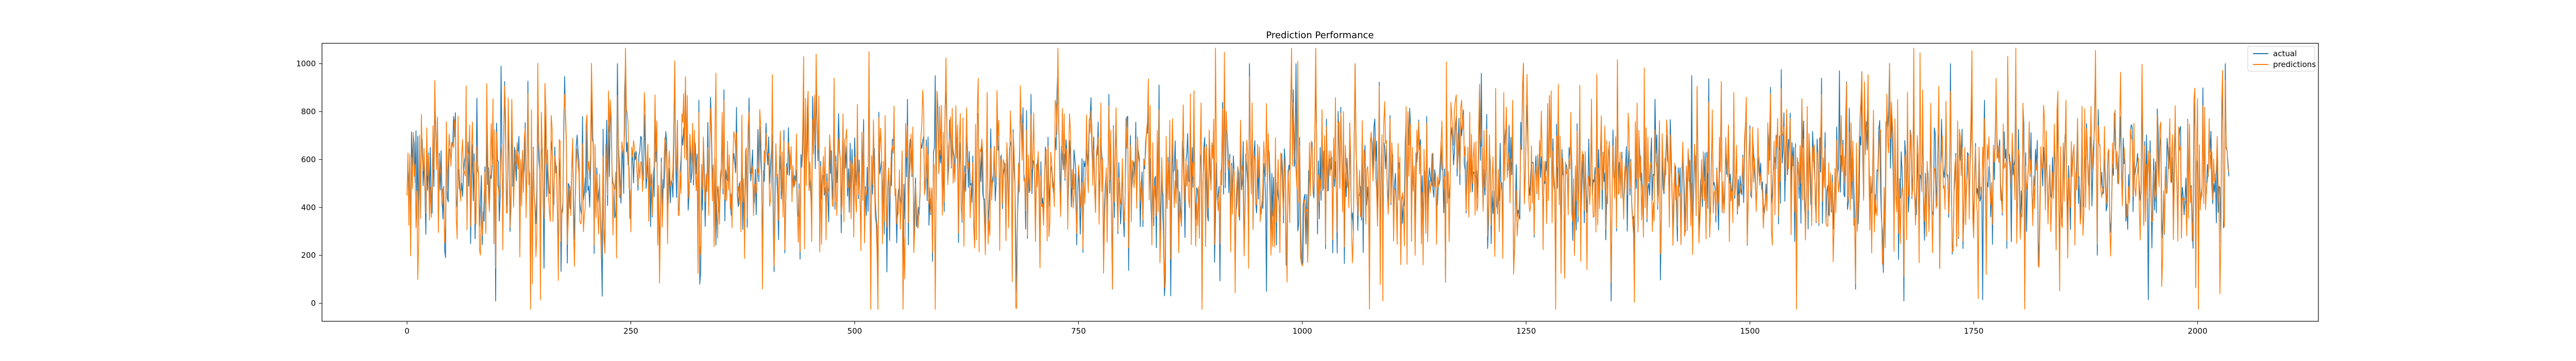 Image resolution: width=2576 pixels, height=361 pixels. Describe the element at coordinates (308, 207) in the screenshot. I see `y-tick-label: 400` at that location.